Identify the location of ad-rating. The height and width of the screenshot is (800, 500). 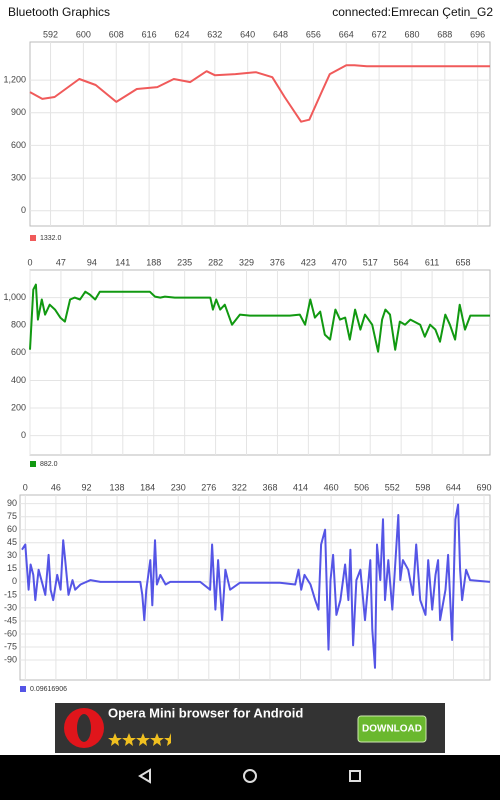
(139, 739).